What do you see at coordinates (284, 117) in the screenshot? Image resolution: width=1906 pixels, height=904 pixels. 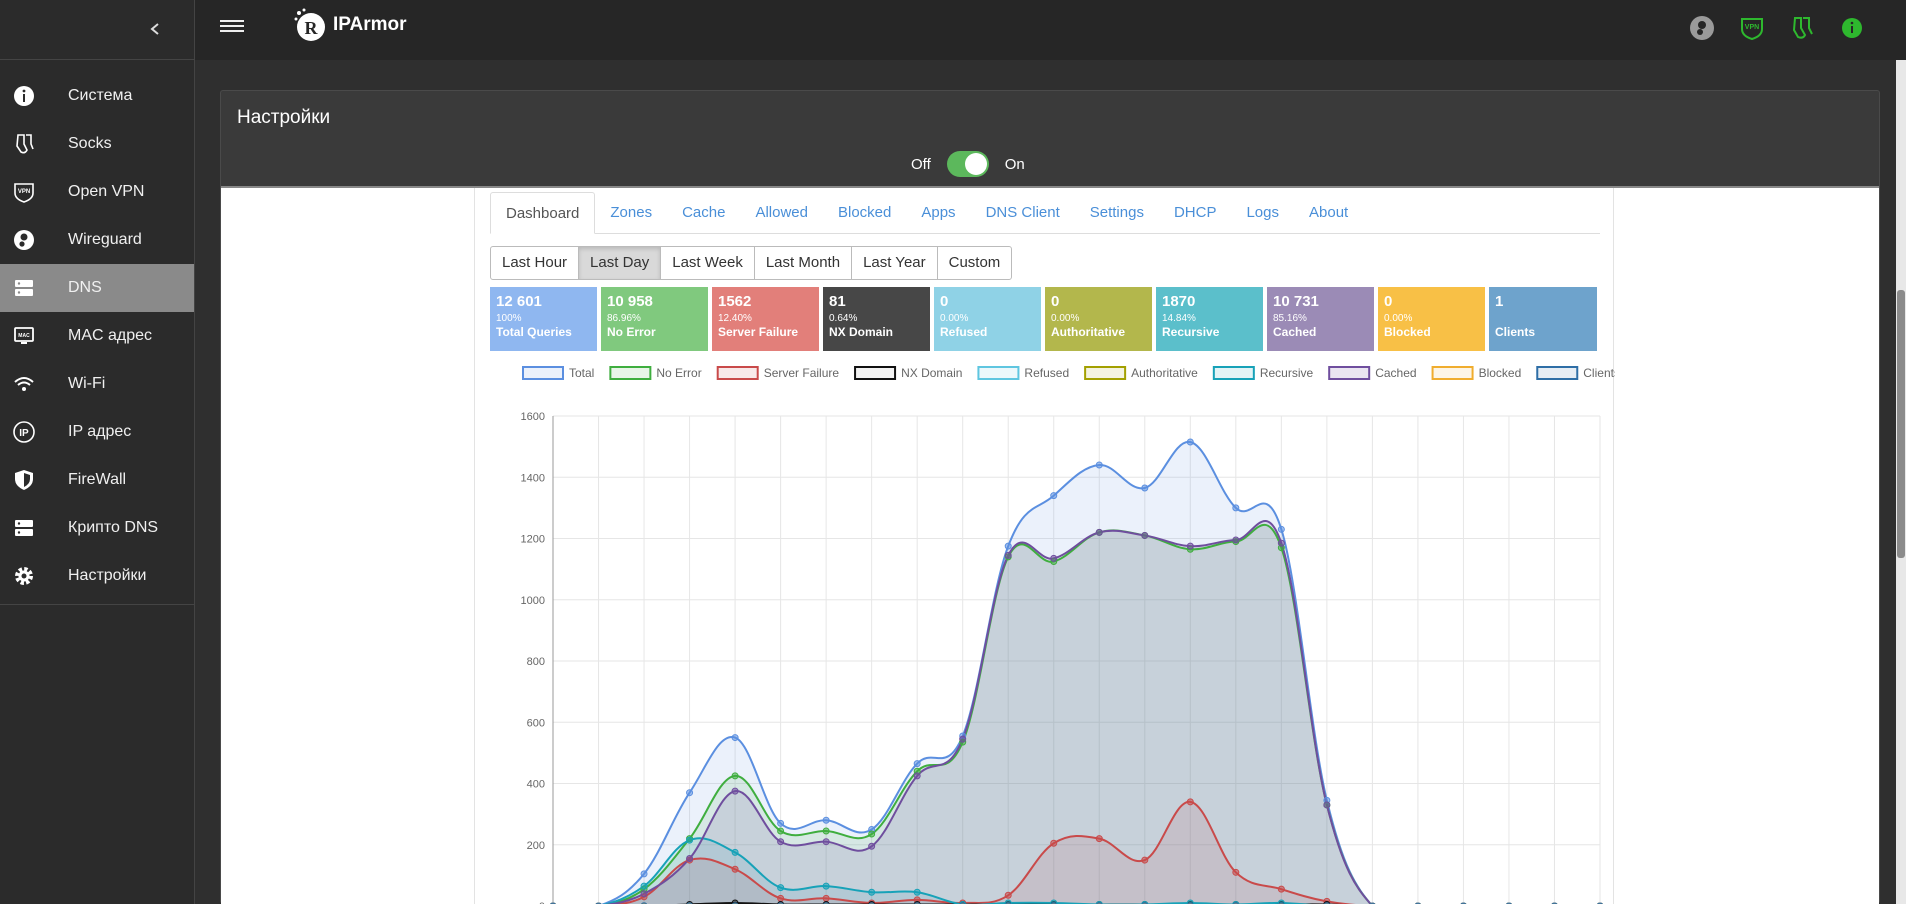 I see `page-title: Настройки` at bounding box center [284, 117].